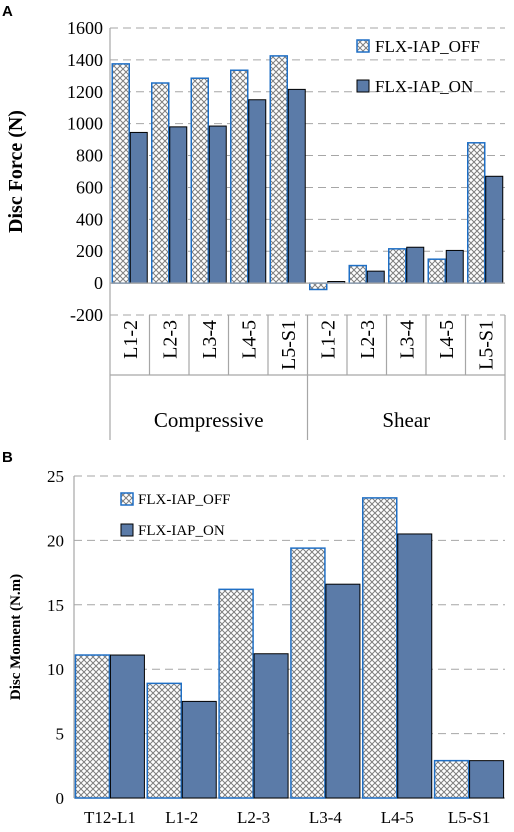 Image resolution: width=514 pixels, height=832 pixels. What do you see at coordinates (110, 817) in the screenshot?
I see `x-tick-label: T12-L1` at bounding box center [110, 817].